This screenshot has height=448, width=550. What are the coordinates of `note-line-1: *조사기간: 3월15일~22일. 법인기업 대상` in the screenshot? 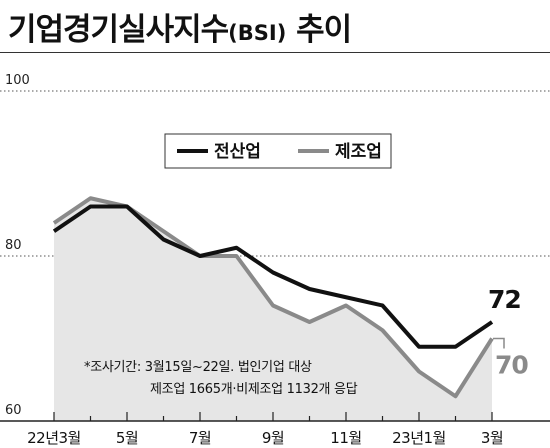 It's located at (198, 367).